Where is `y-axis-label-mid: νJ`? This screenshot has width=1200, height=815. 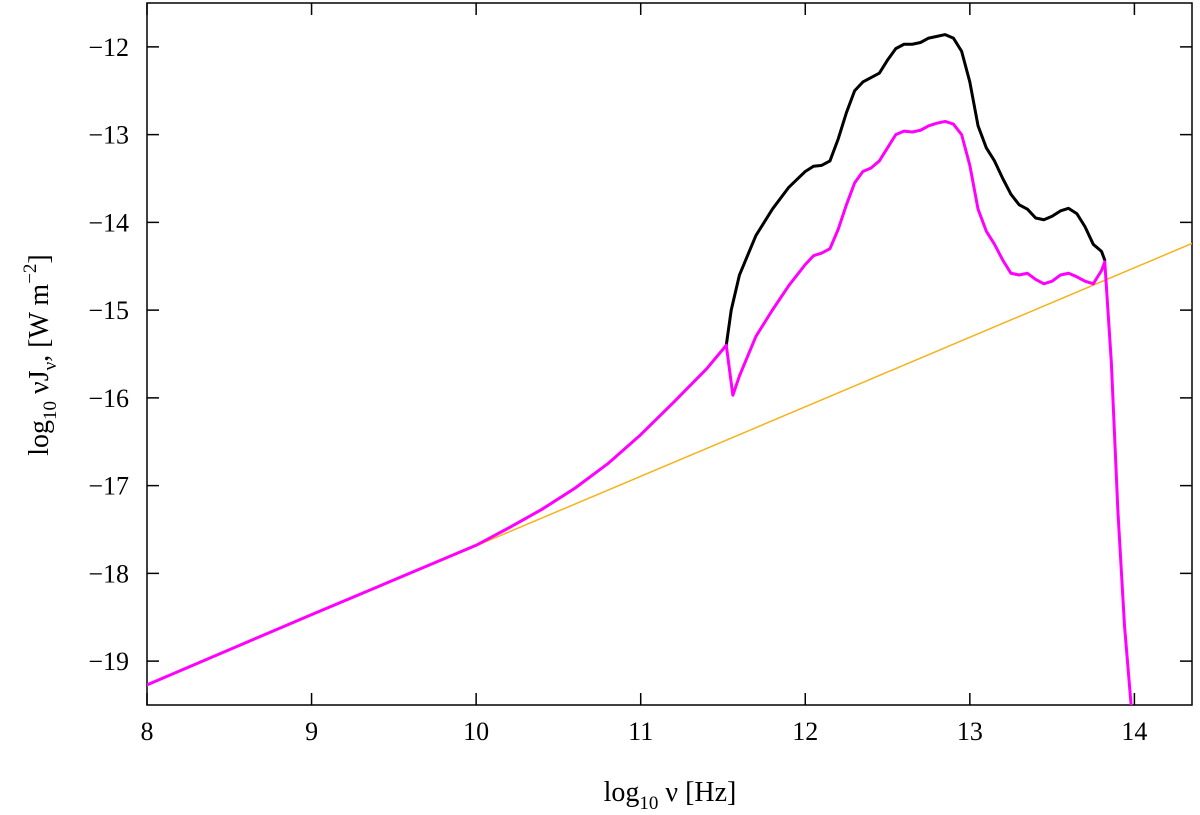
y-axis-label-mid: νJ is located at coordinates (39, 385).